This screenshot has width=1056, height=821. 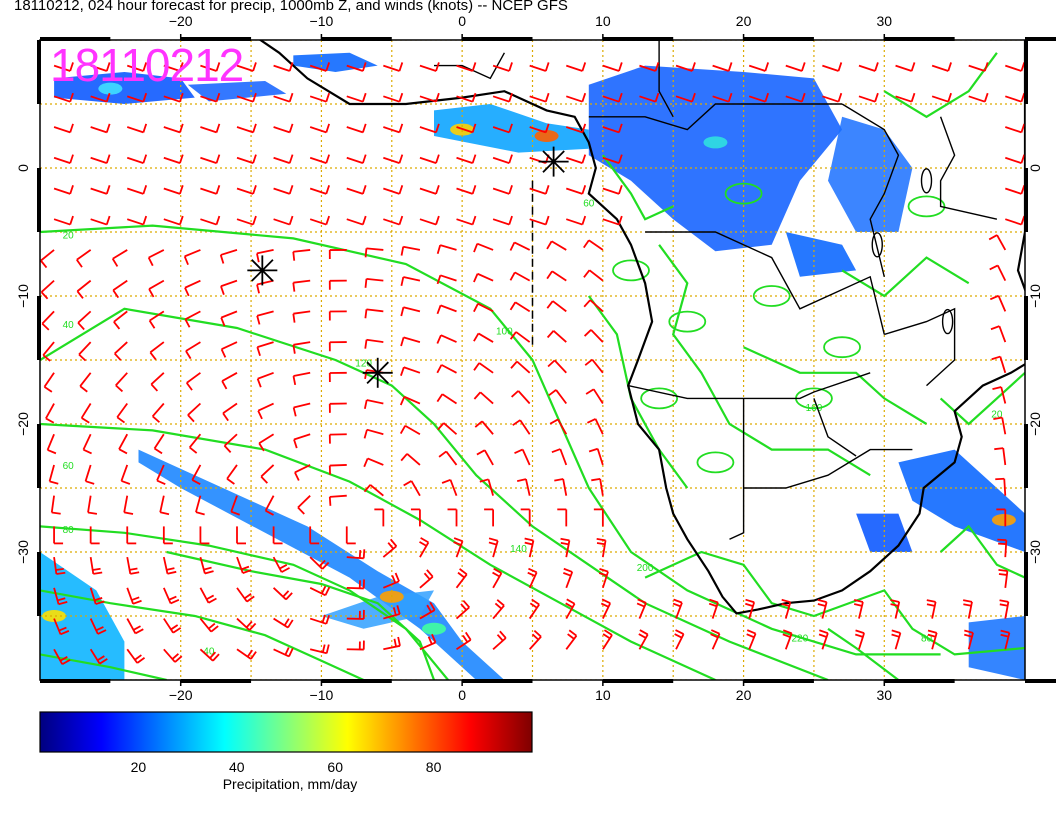 I want to click on svg-text: 100, so click(x=504, y=331).